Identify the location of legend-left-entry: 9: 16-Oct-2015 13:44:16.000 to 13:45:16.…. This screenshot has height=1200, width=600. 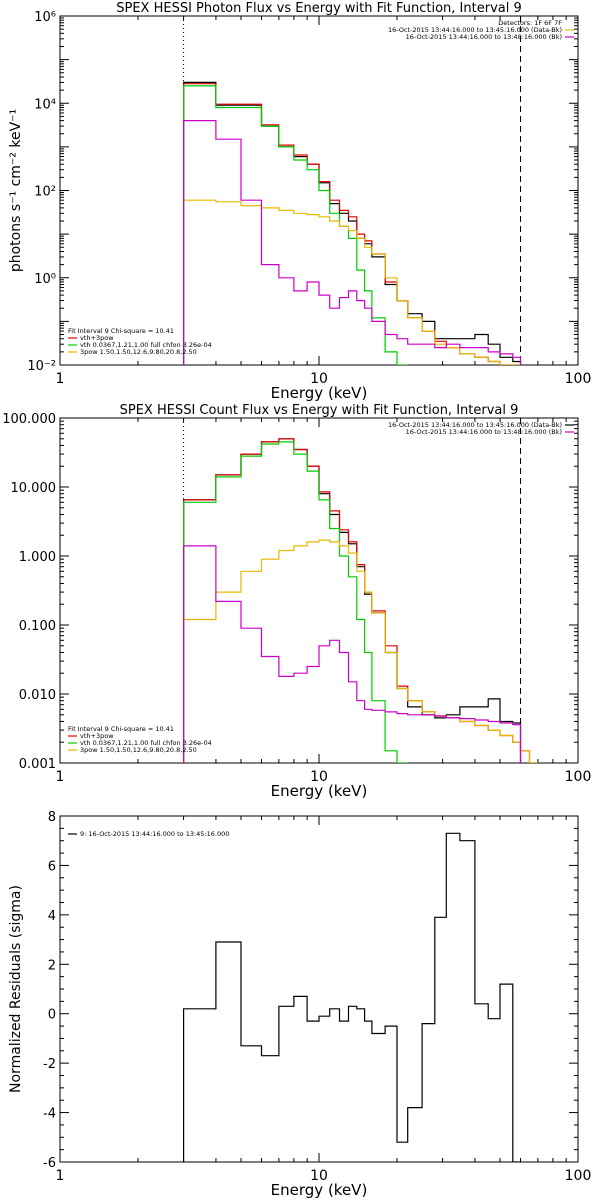
(154, 834).